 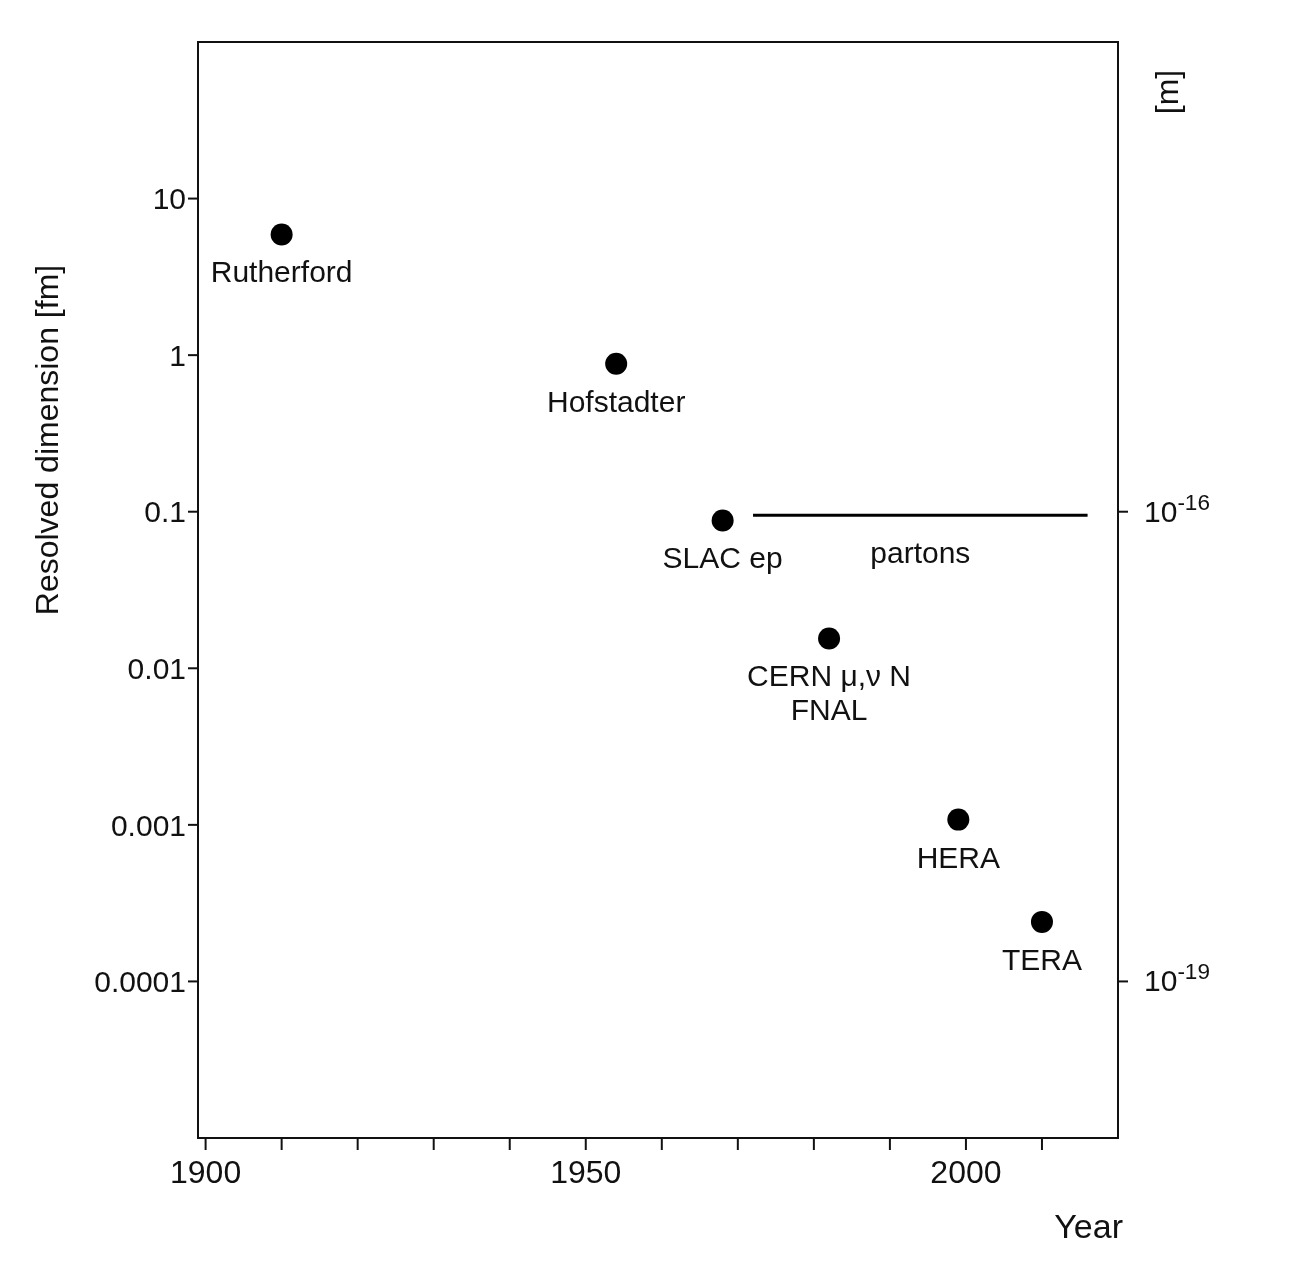 What do you see at coordinates (1177, 508) in the screenshot?
I see `y2-tick-label: 10$^{-16}$` at bounding box center [1177, 508].